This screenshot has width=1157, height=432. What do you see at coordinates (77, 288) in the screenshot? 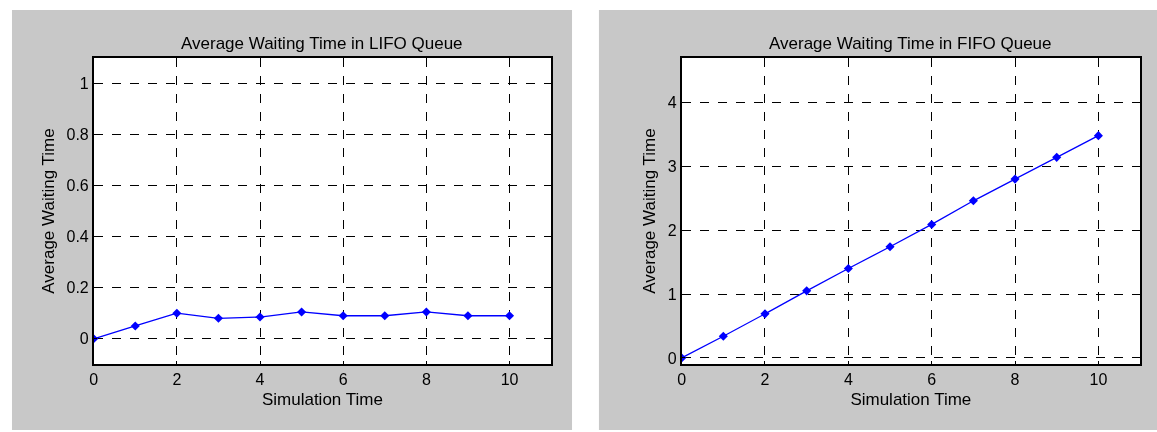
I see `y-tick-label: 0.2` at bounding box center [77, 288].